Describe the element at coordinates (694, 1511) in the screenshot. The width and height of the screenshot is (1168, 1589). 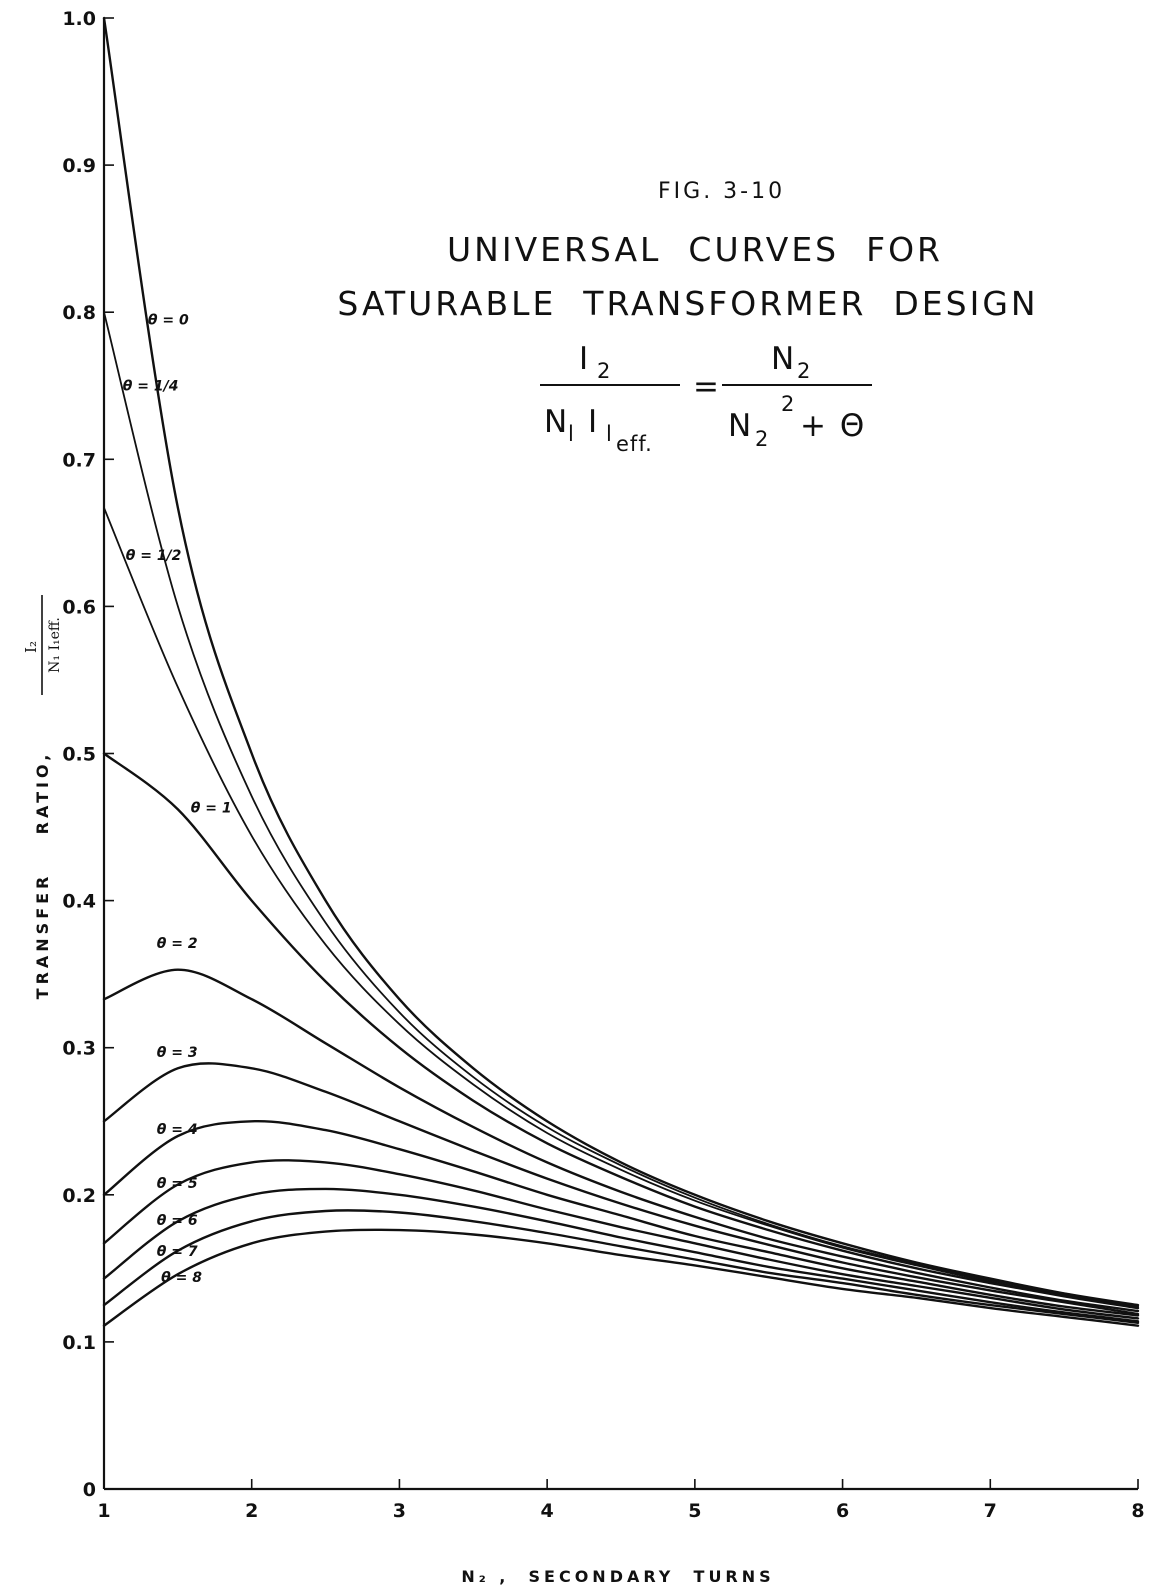
I see `x-tick-label-4: 5` at that location.